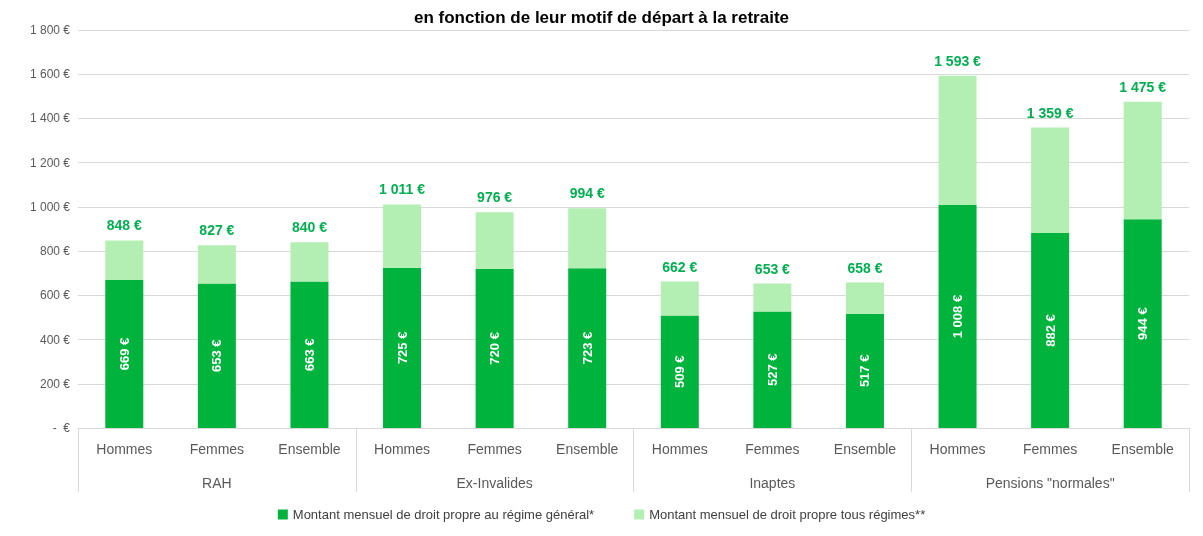 The height and width of the screenshot is (536, 1203). Describe the element at coordinates (787, 514) in the screenshot. I see `legend-label: Montant mensuel de droit propre tous régimes**` at that location.